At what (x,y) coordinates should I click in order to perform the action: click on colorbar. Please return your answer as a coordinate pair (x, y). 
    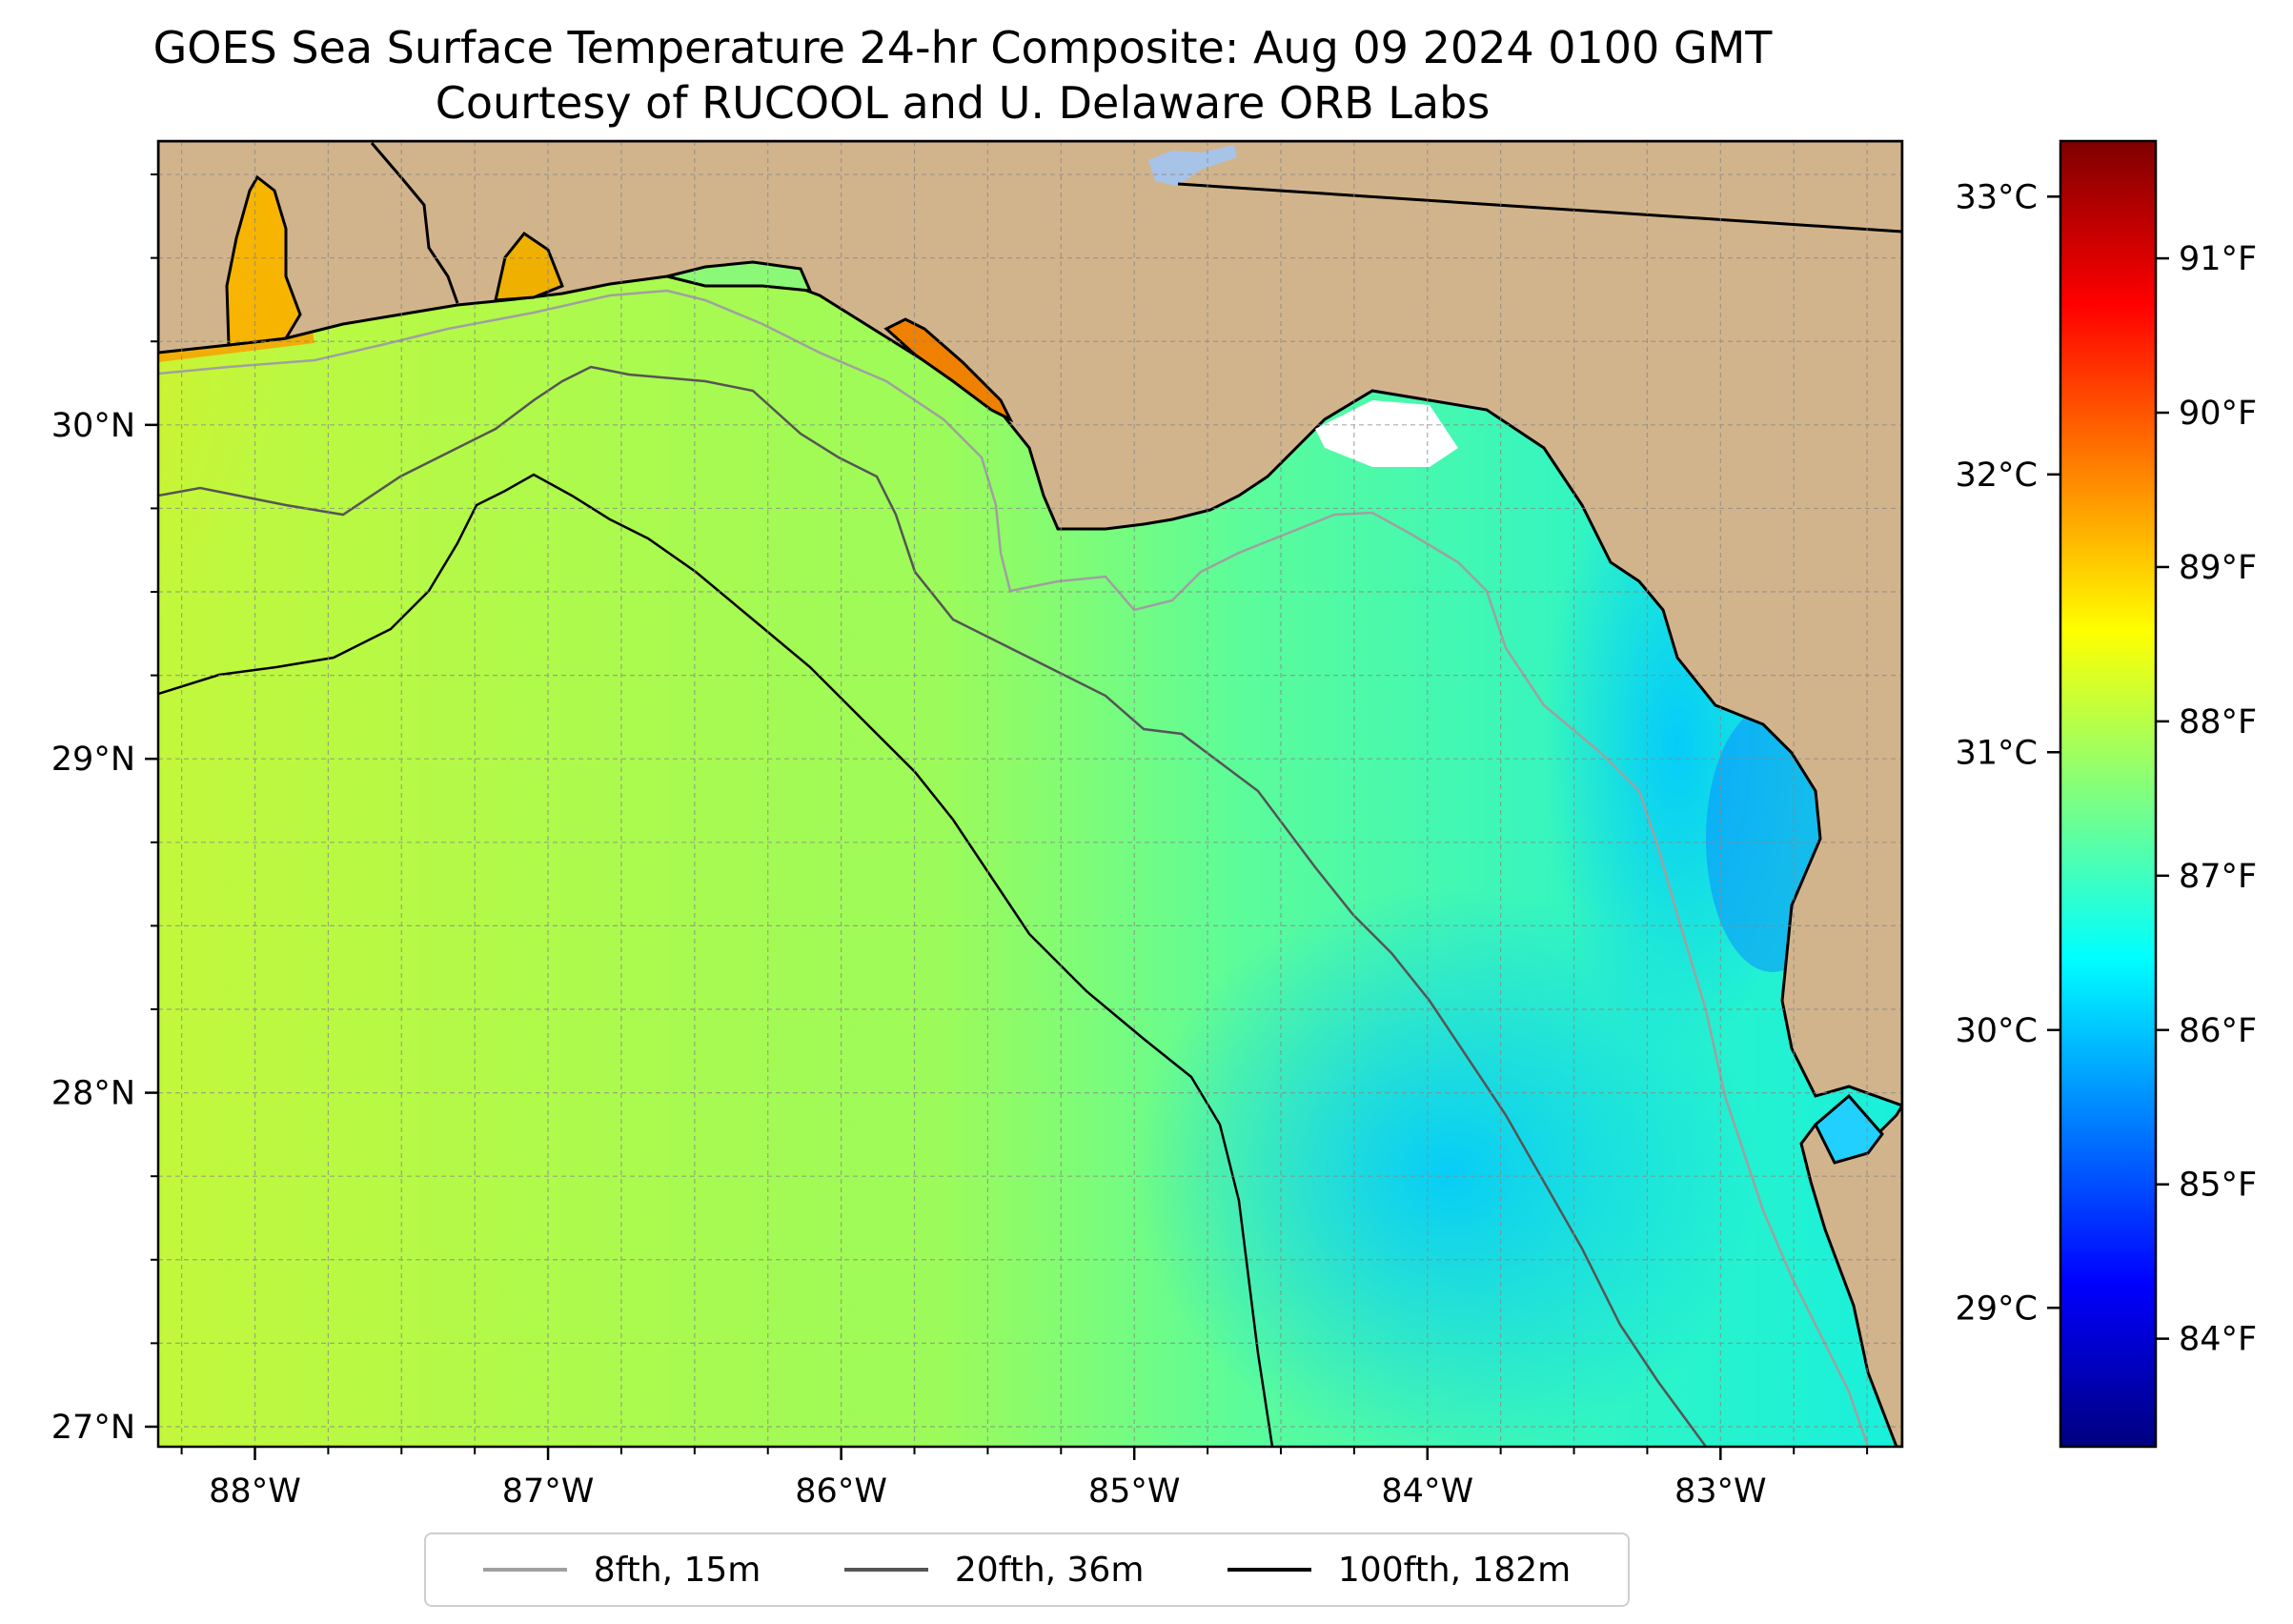
    Looking at the image, I should click on (2108, 794).